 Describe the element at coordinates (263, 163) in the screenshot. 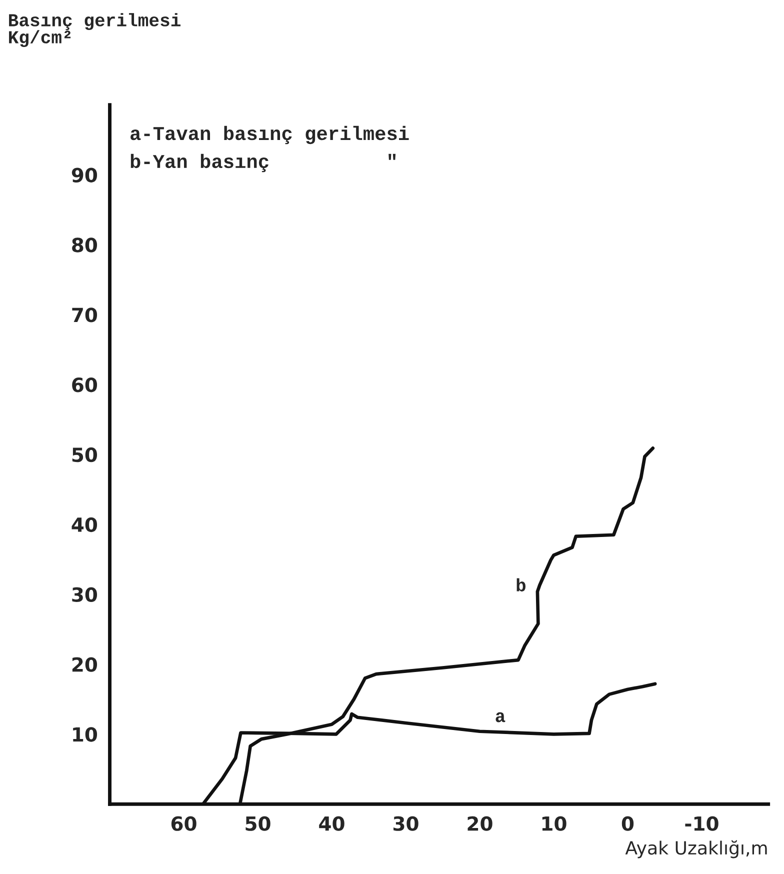

I see `annotation: b-Yan basınç "` at that location.